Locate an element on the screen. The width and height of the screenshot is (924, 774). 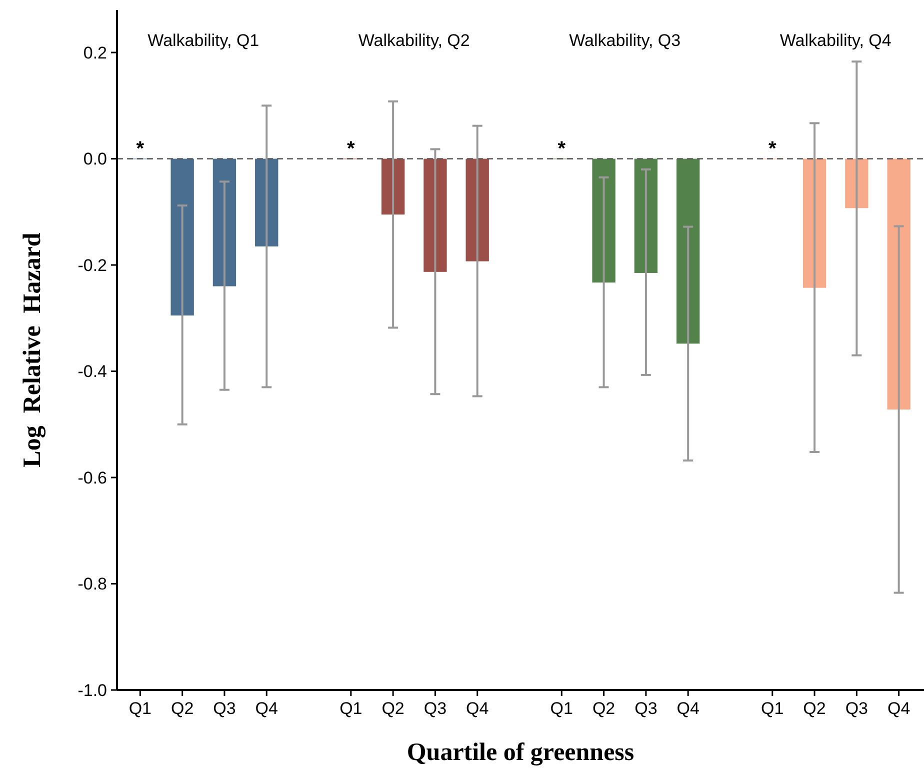
x-axis-title: Quartile of greenness is located at coordinates (520, 752).